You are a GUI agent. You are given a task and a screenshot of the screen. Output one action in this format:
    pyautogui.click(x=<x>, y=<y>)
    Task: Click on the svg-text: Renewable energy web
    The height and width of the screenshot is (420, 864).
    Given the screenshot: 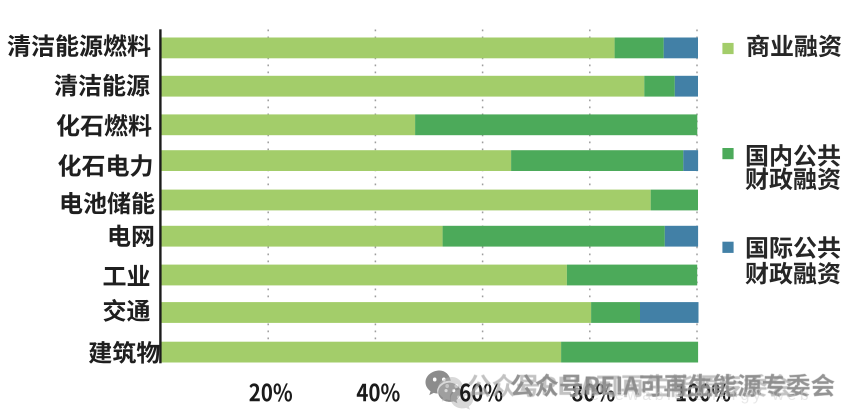 What is the action you would take?
    pyautogui.click(x=693, y=395)
    